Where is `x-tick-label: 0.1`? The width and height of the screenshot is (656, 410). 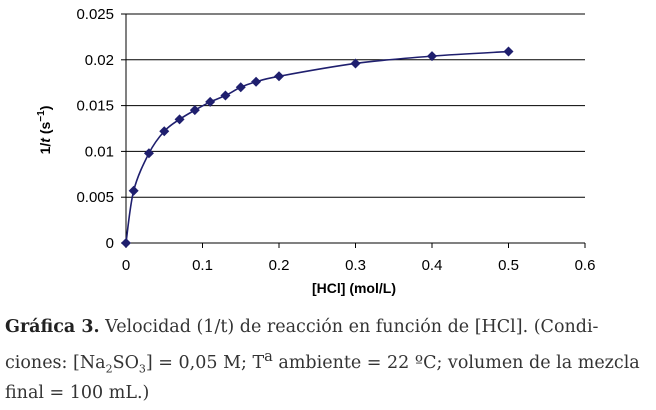
x-tick-label: 0.1 is located at coordinates (202, 265).